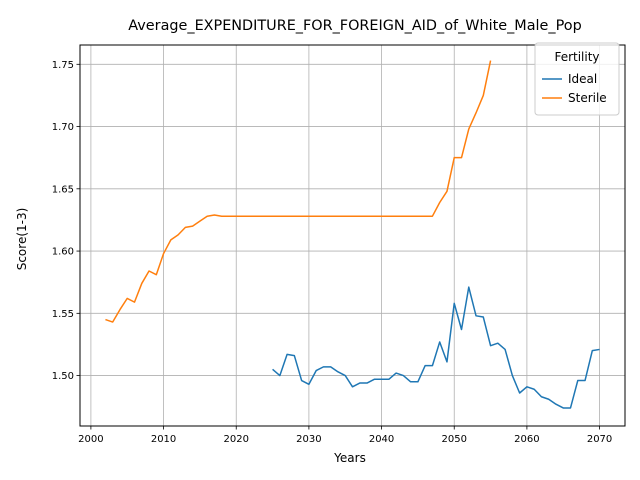 This screenshot has width=640, height=480. Describe the element at coordinates (308, 439) in the screenshot. I see `x-tick-label: 2030` at that location.